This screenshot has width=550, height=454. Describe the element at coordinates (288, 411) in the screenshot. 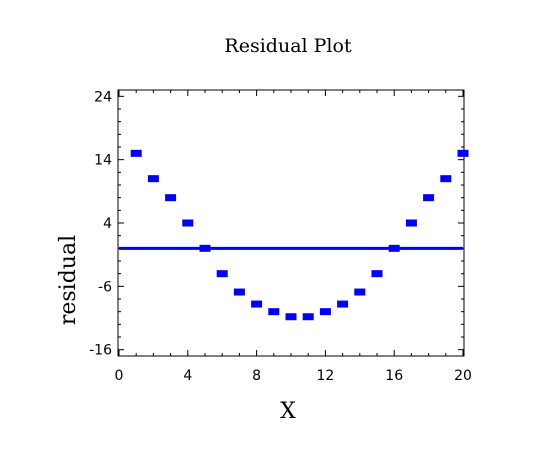

I see `x-axis-label: X` at that location.